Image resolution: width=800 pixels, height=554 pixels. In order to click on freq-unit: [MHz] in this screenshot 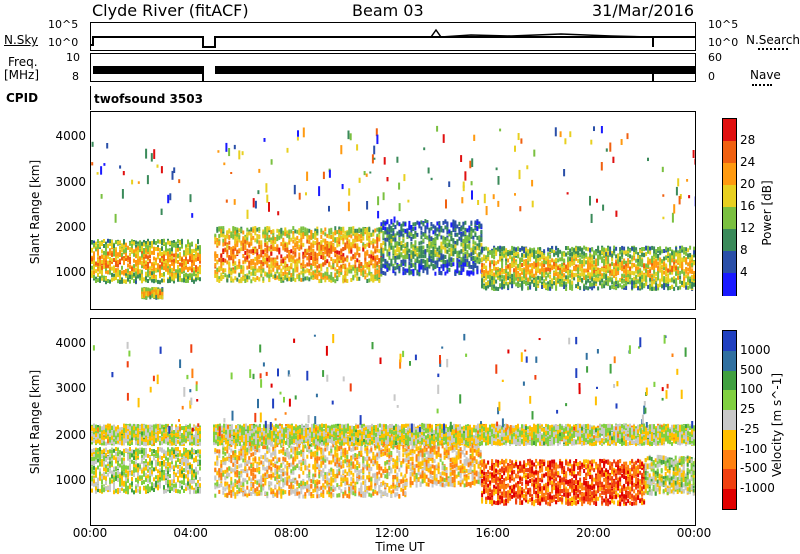, I will do `click(22, 75)`.